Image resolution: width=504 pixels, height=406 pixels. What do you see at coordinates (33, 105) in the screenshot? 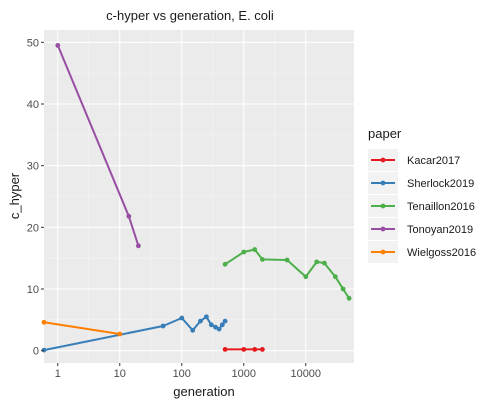
I see `y-tick-label: 40` at bounding box center [33, 105].